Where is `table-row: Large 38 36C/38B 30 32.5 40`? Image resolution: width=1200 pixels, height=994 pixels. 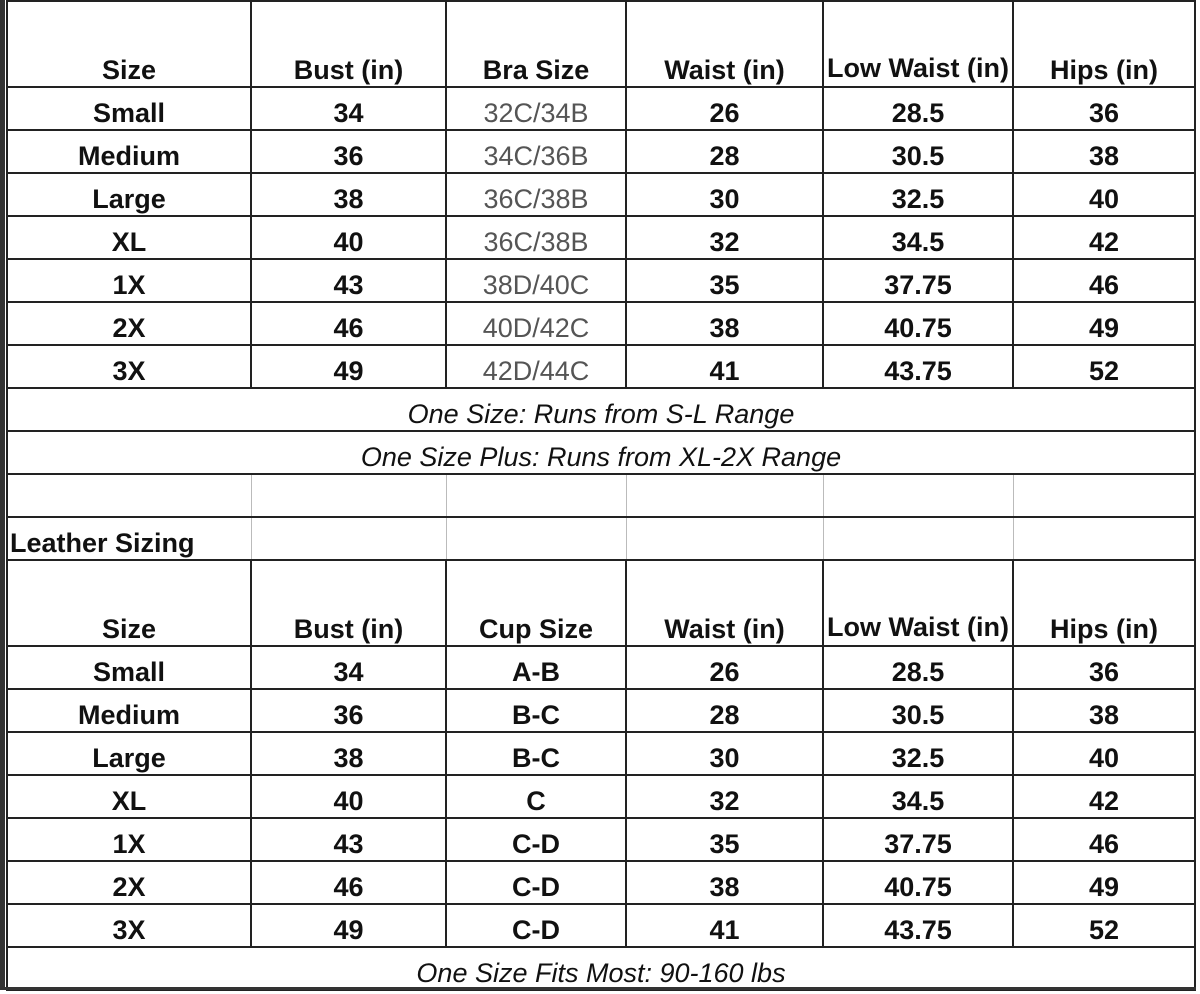 table-row: Large 38 36C/38B 30 32.5 40 is located at coordinates (601, 194).